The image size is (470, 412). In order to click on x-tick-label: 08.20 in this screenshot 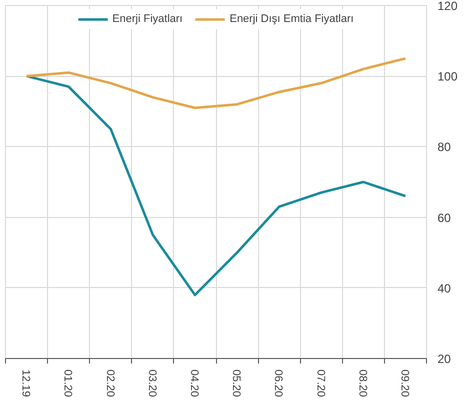, I will do `click(362, 384)`.